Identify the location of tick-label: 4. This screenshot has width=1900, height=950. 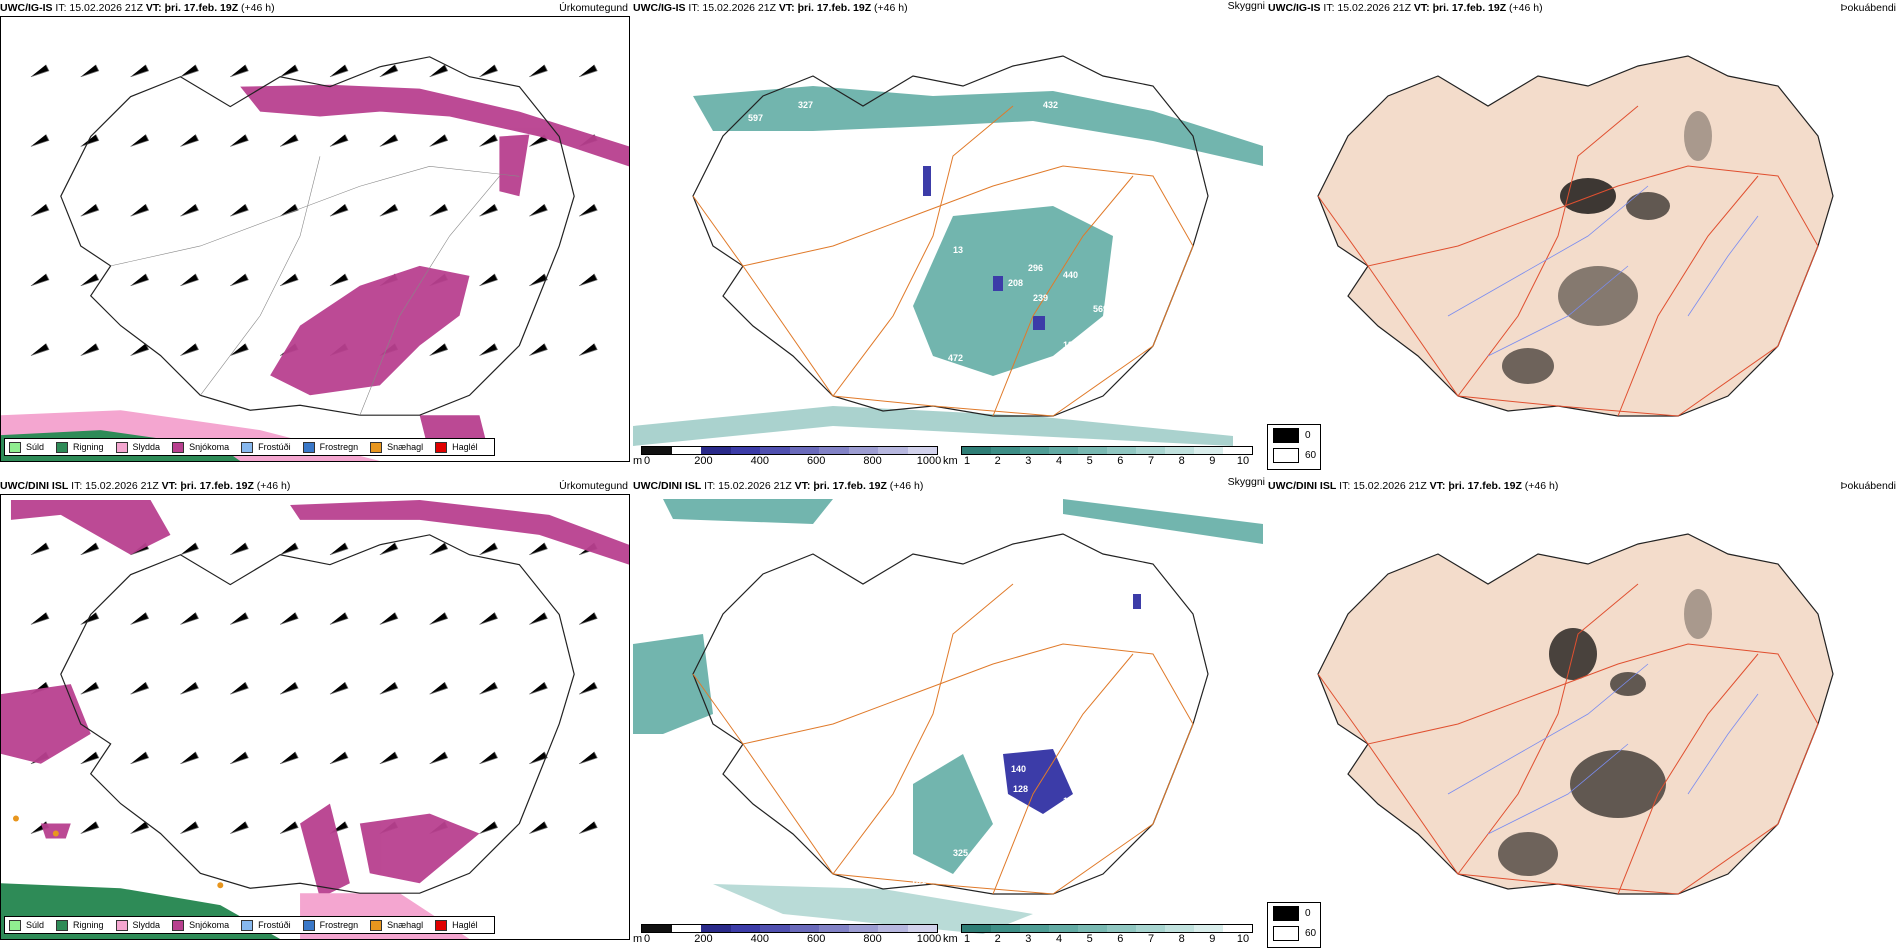
(1059, 939).